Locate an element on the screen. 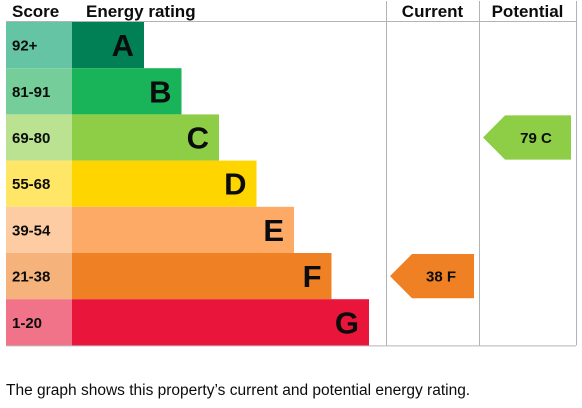  chart-headers: Score Energy rating Current Potential is located at coordinates (287, 11).